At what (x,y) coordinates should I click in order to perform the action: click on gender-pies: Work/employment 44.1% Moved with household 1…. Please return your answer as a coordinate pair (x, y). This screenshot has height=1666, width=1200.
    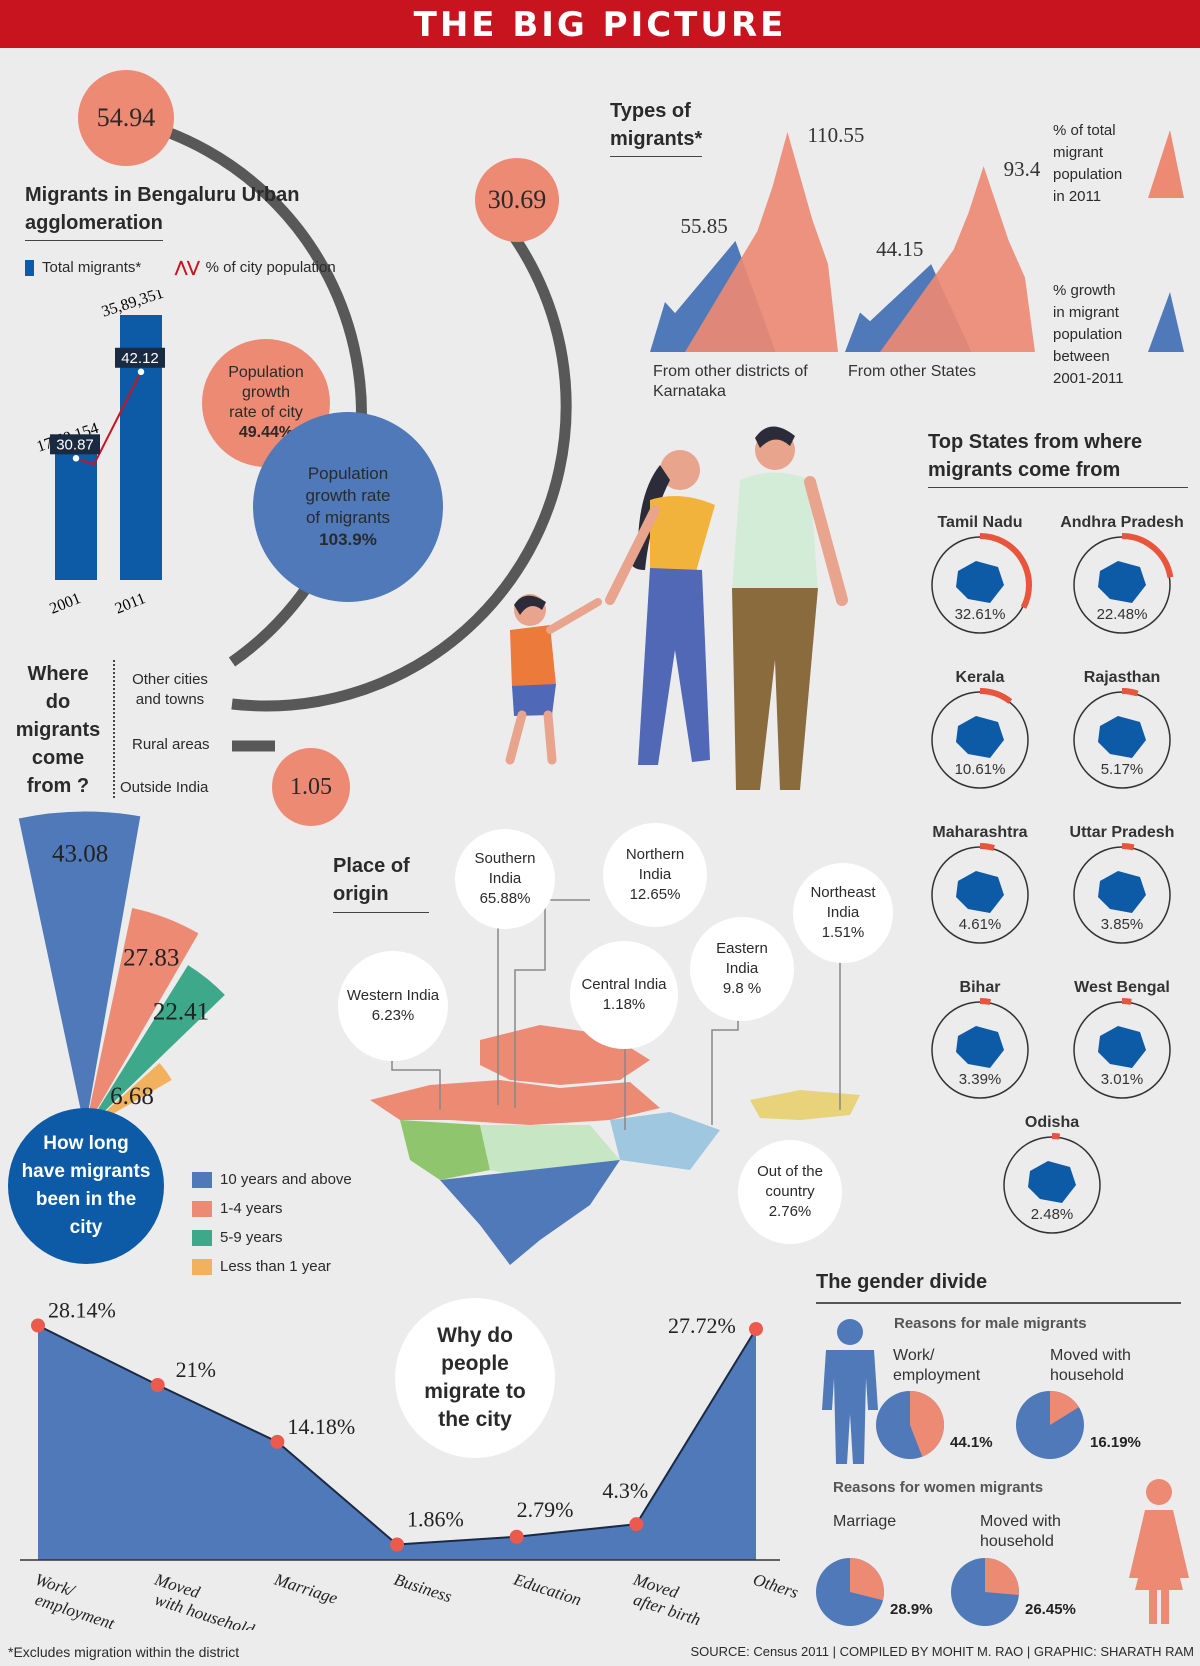
    Looking at the image, I should click on (978, 1486).